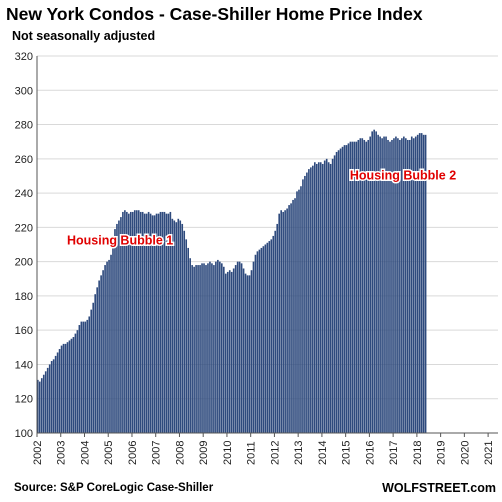  What do you see at coordinates (62, 453) in the screenshot?
I see `x-tick-label: 2003` at bounding box center [62, 453].